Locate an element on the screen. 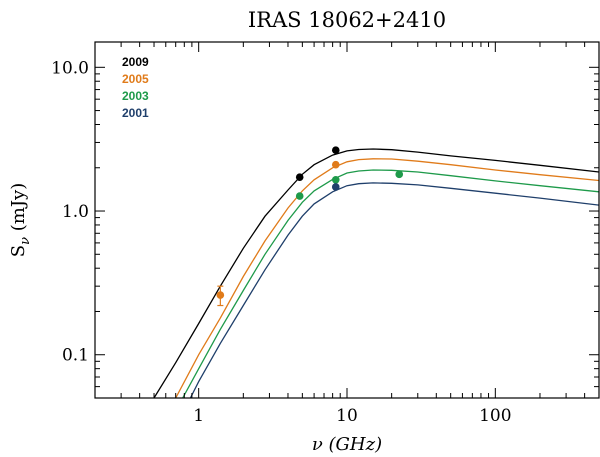  y-tick-label-0.1: 0.1 is located at coordinates (75, 356).